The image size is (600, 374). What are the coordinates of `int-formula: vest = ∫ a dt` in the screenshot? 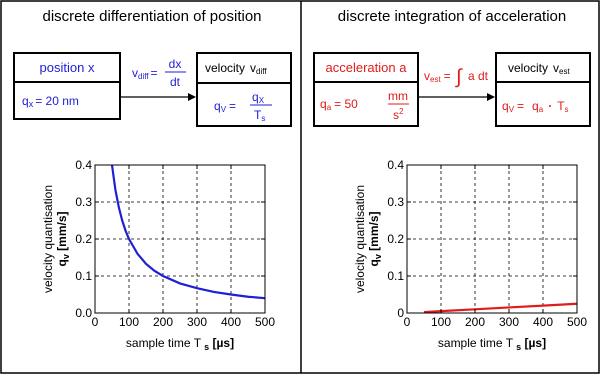 It's located at (456, 77).